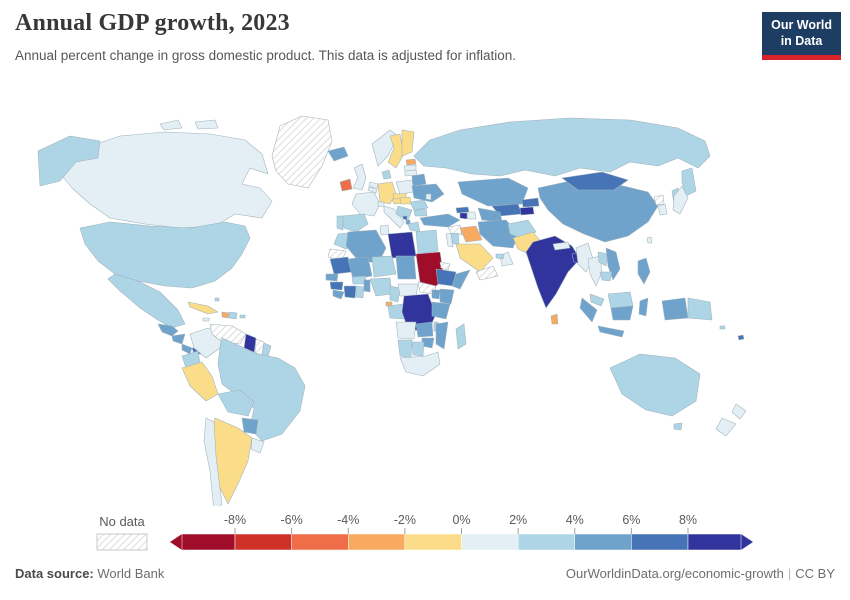 This screenshot has height=600, width=850. Describe the element at coordinates (176, 542) in the screenshot. I see `legend-arrow-left` at that location.